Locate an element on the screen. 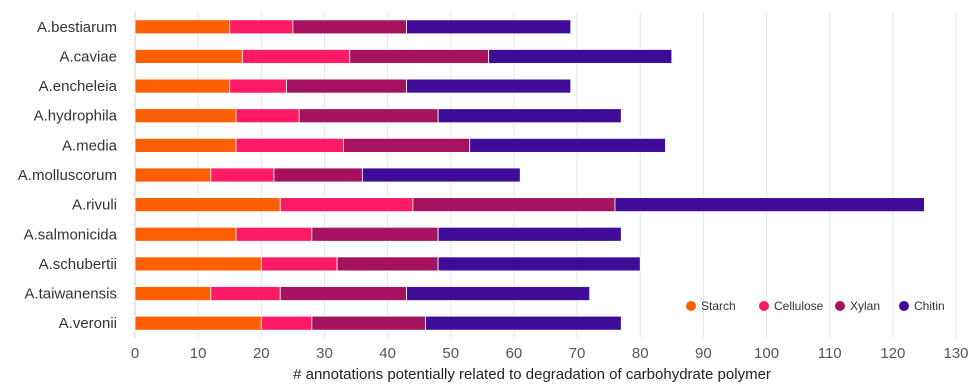 The width and height of the screenshot is (969, 389). legend-label: Xylan is located at coordinates (865, 306).